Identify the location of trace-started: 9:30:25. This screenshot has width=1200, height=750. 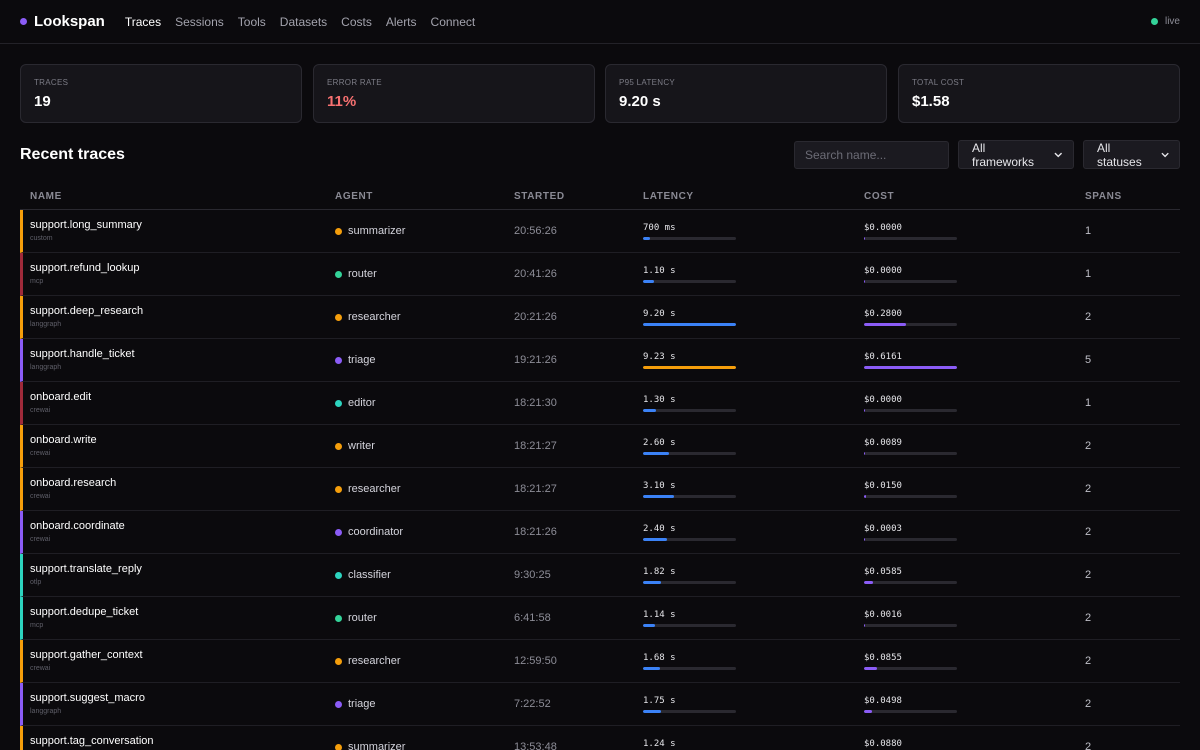
(532, 575).